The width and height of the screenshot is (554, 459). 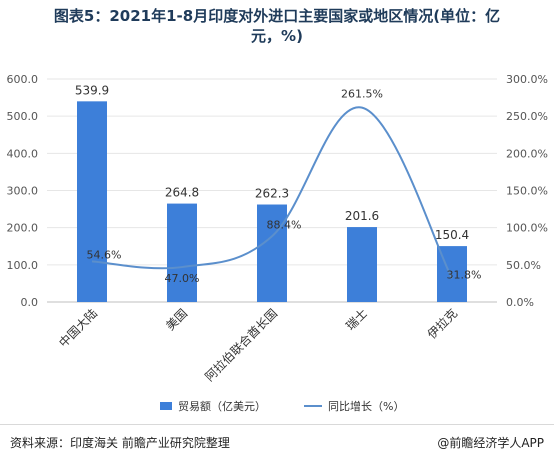 What do you see at coordinates (282, 406) in the screenshot?
I see `legend: 贸易额（亿美元） 同比增长（%）` at bounding box center [282, 406].